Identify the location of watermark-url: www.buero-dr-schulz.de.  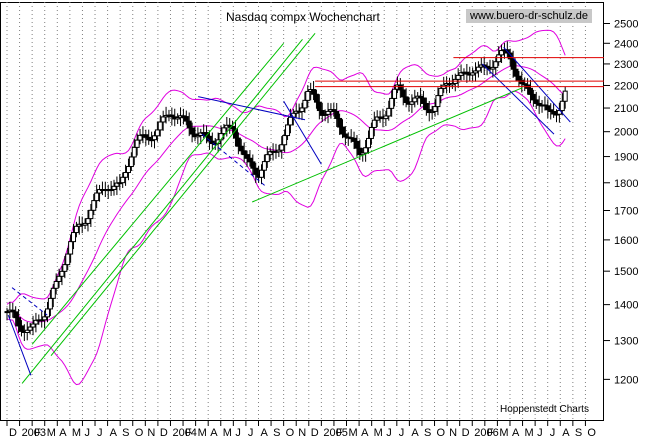
(529, 16).